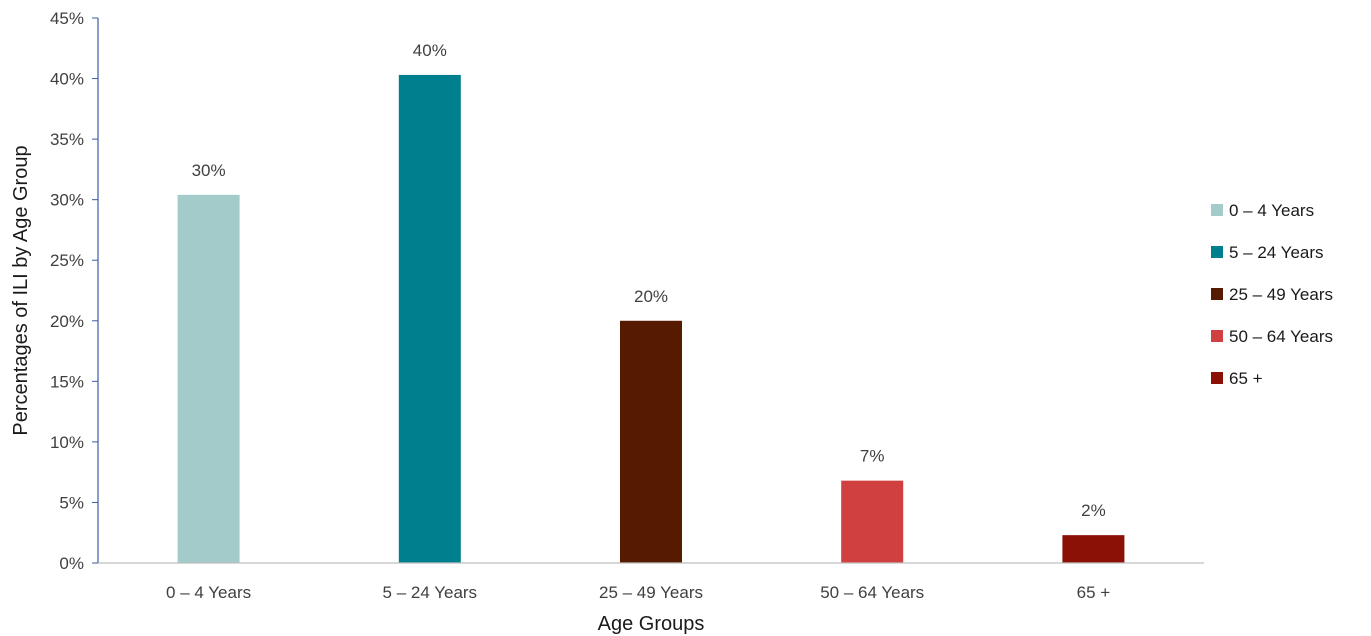 The height and width of the screenshot is (636, 1371). What do you see at coordinates (1094, 592) in the screenshot?
I see `x-tick-label: 65 +` at bounding box center [1094, 592].